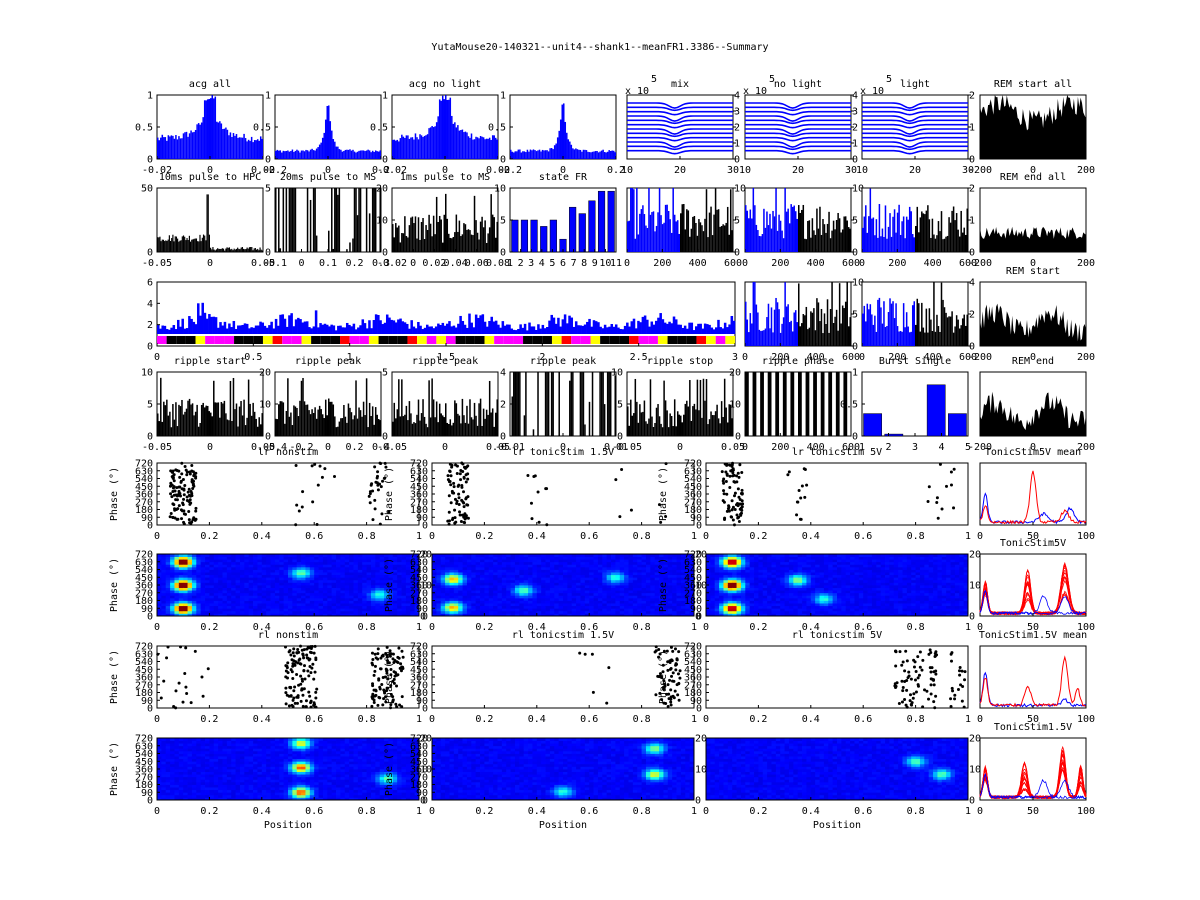  What do you see at coordinates (325, 340) in the screenshot?
I see `fr-session-state-stripe` at bounding box center [325, 340].